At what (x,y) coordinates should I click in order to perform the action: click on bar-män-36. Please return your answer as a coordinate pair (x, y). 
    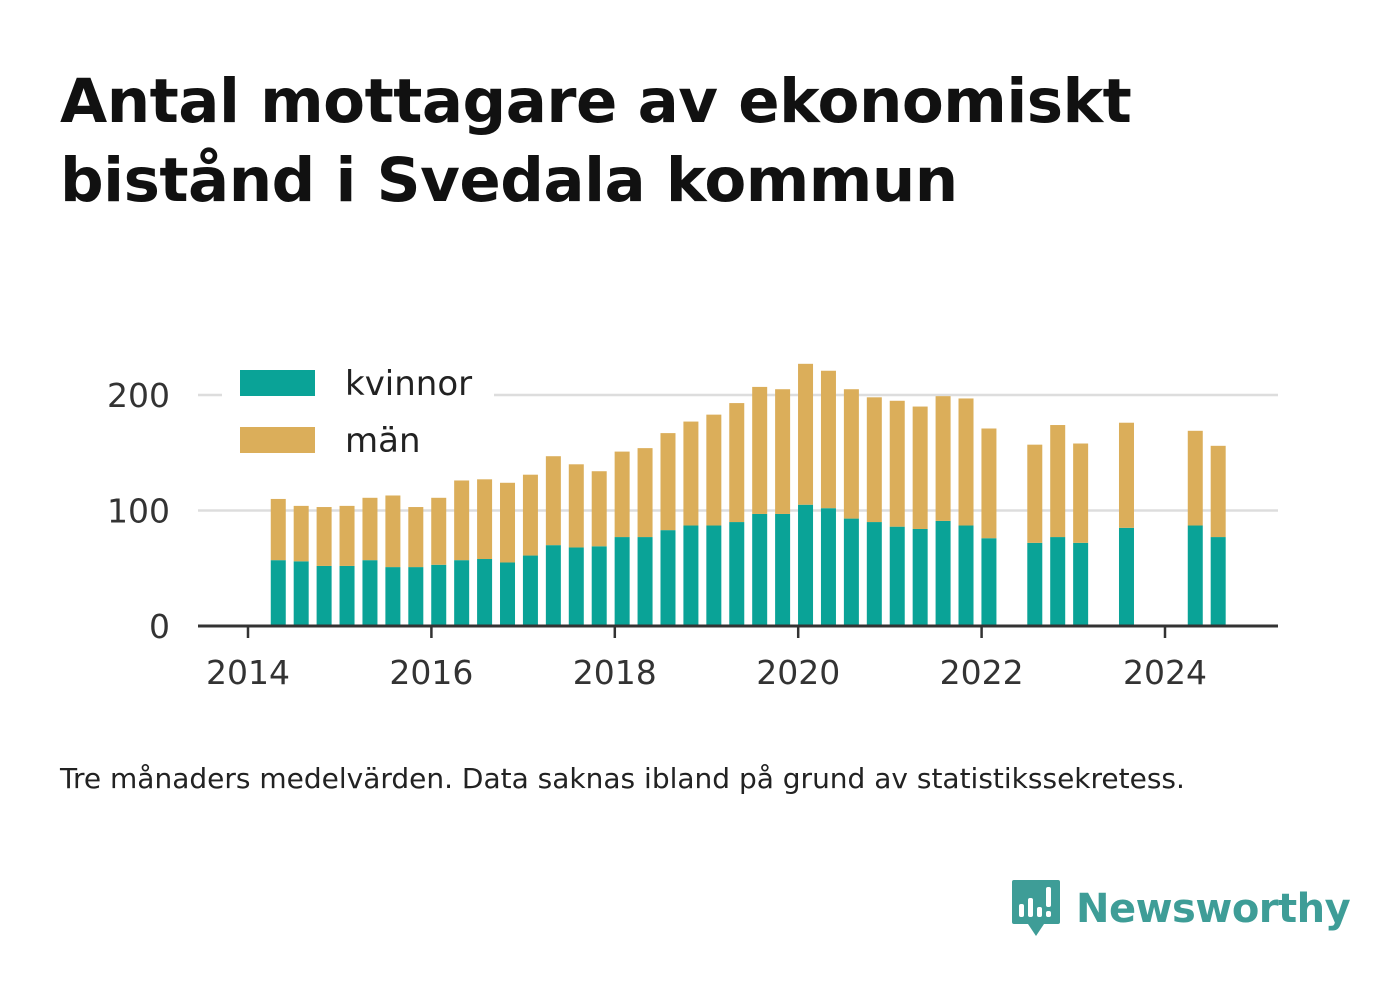
    Looking at the image, I should click on (1195, 478).